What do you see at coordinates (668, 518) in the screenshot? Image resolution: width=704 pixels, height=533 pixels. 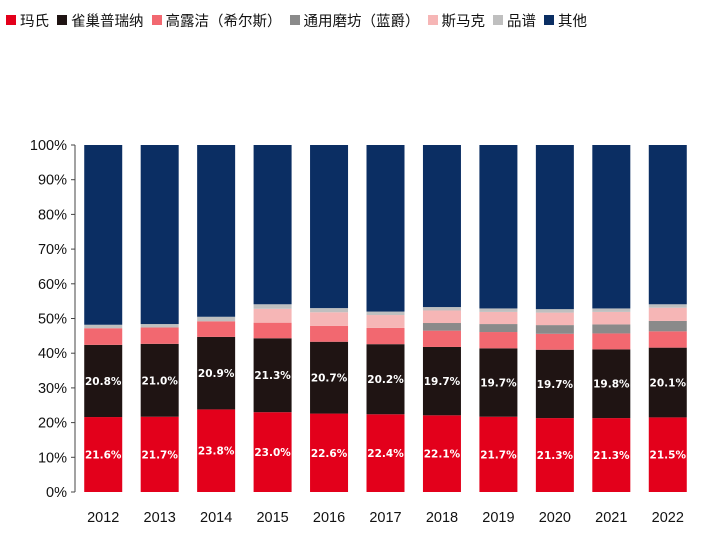 I see `x-tick-label: 2022` at bounding box center [668, 518].